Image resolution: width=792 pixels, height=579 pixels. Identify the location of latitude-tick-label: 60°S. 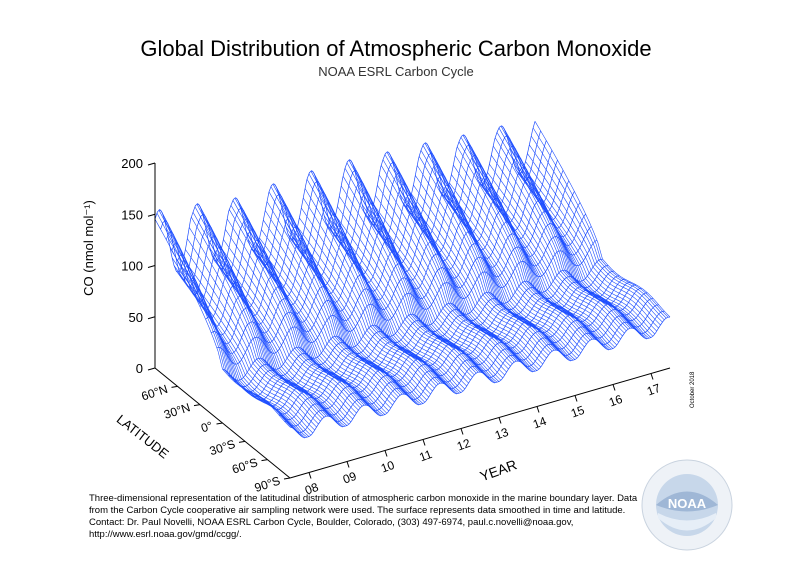
(244, 465).